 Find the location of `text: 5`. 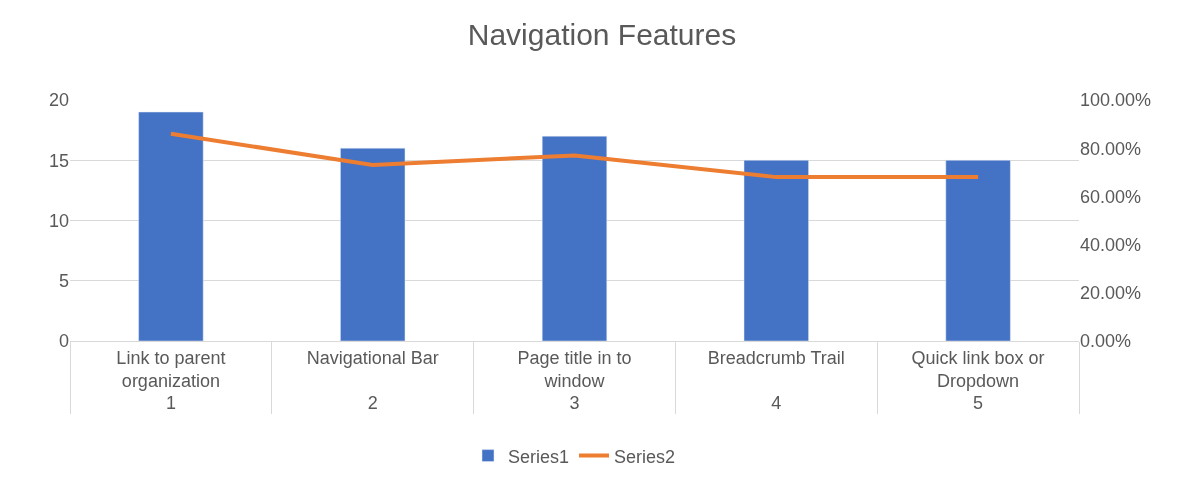

text: 5 is located at coordinates (978, 403).